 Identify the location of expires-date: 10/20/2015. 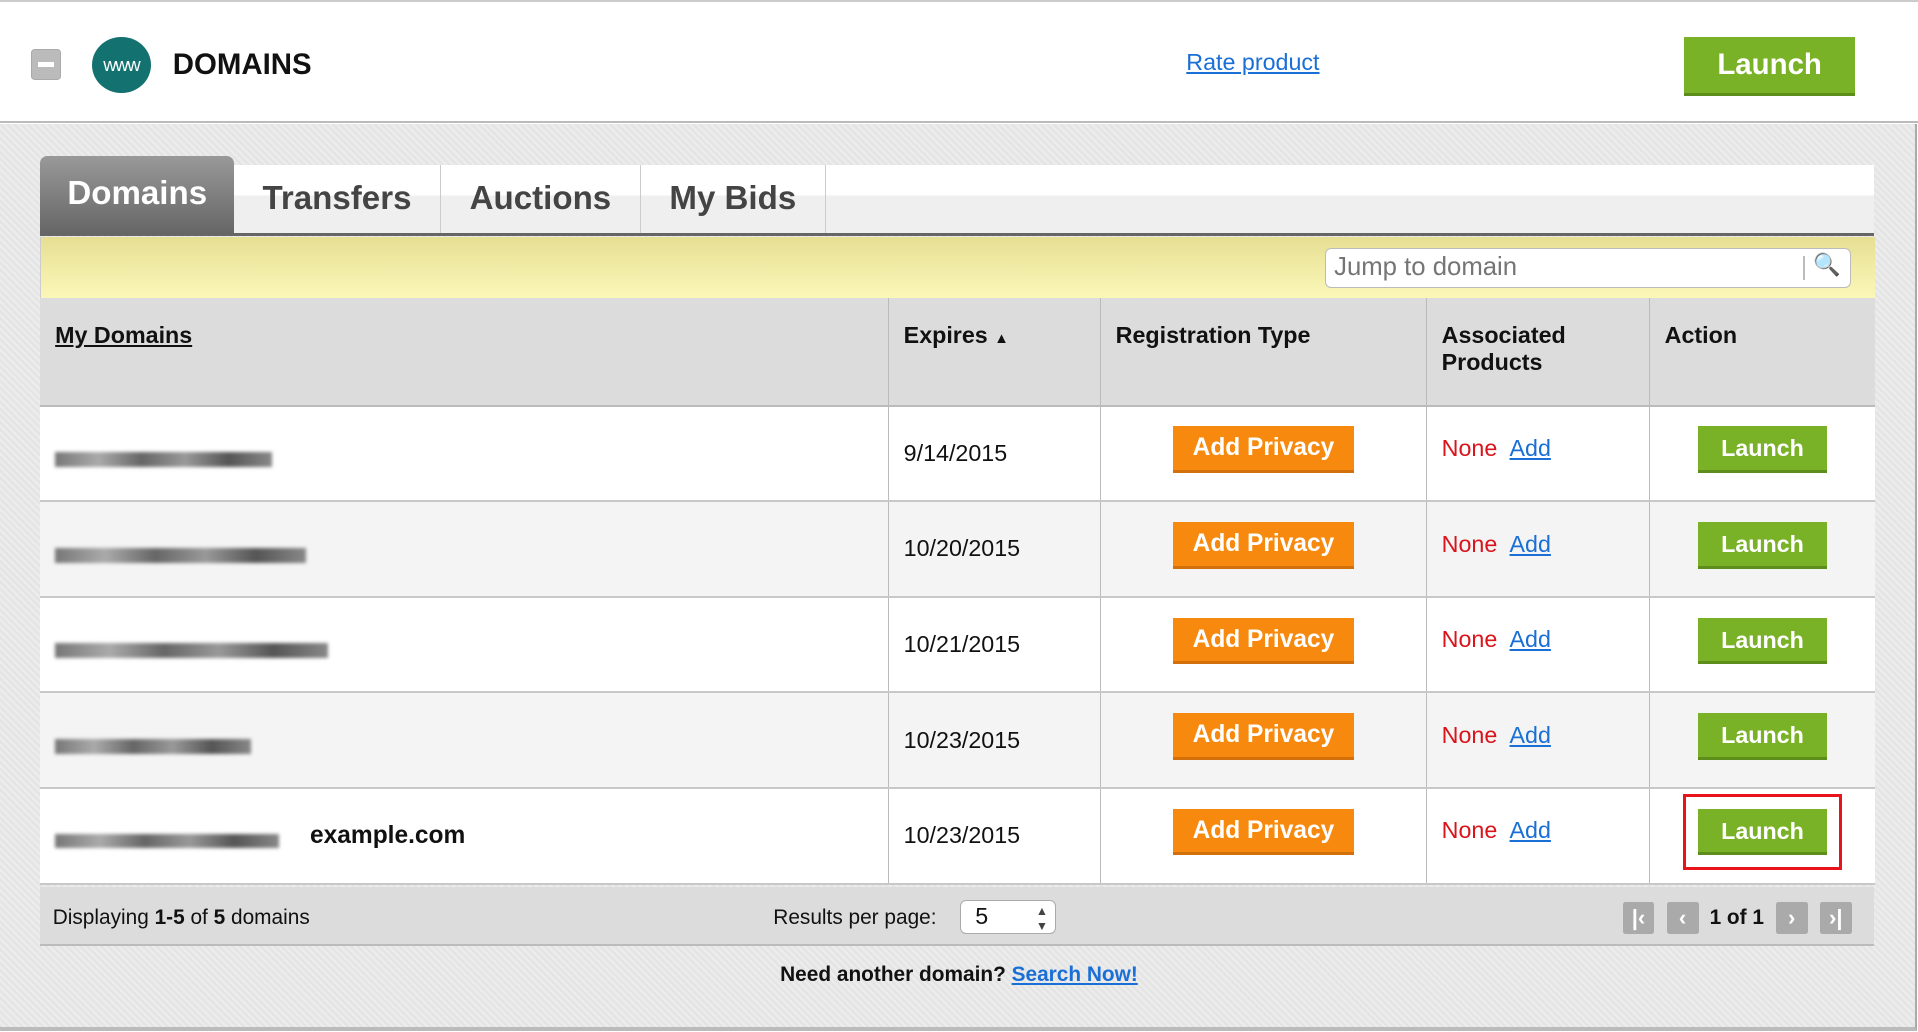
(962, 548).